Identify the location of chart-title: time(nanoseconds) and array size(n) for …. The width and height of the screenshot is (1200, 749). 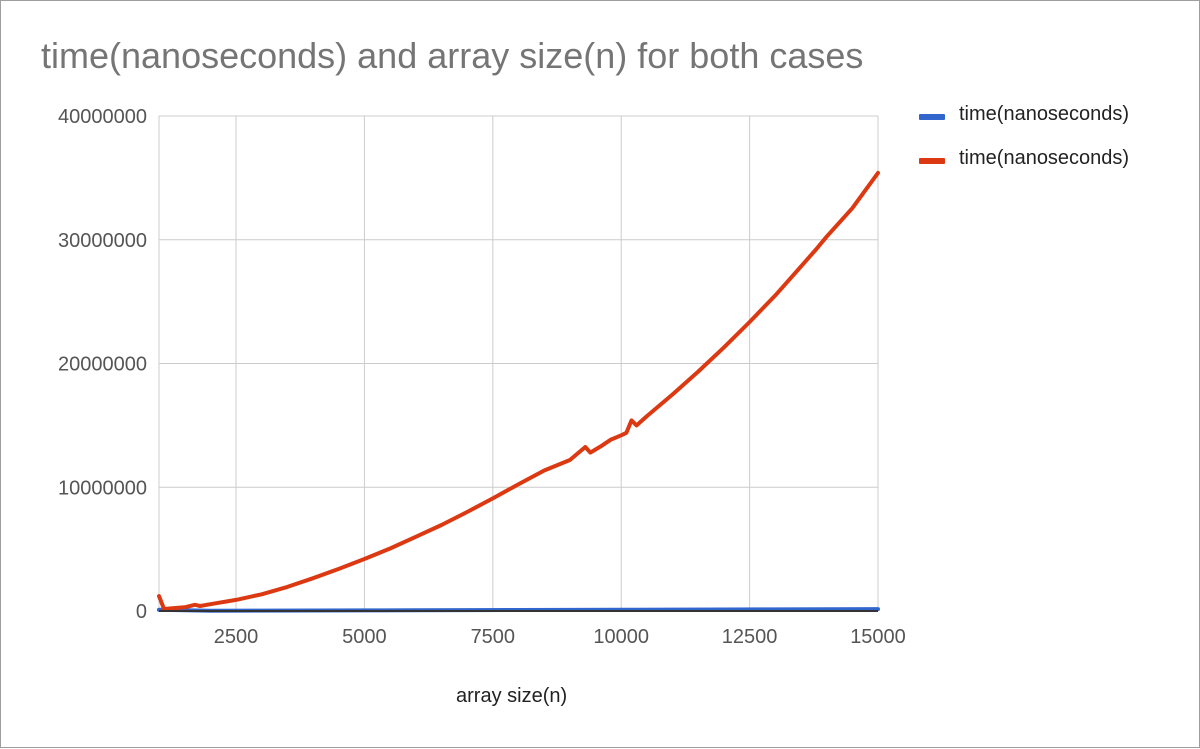
(452, 55).